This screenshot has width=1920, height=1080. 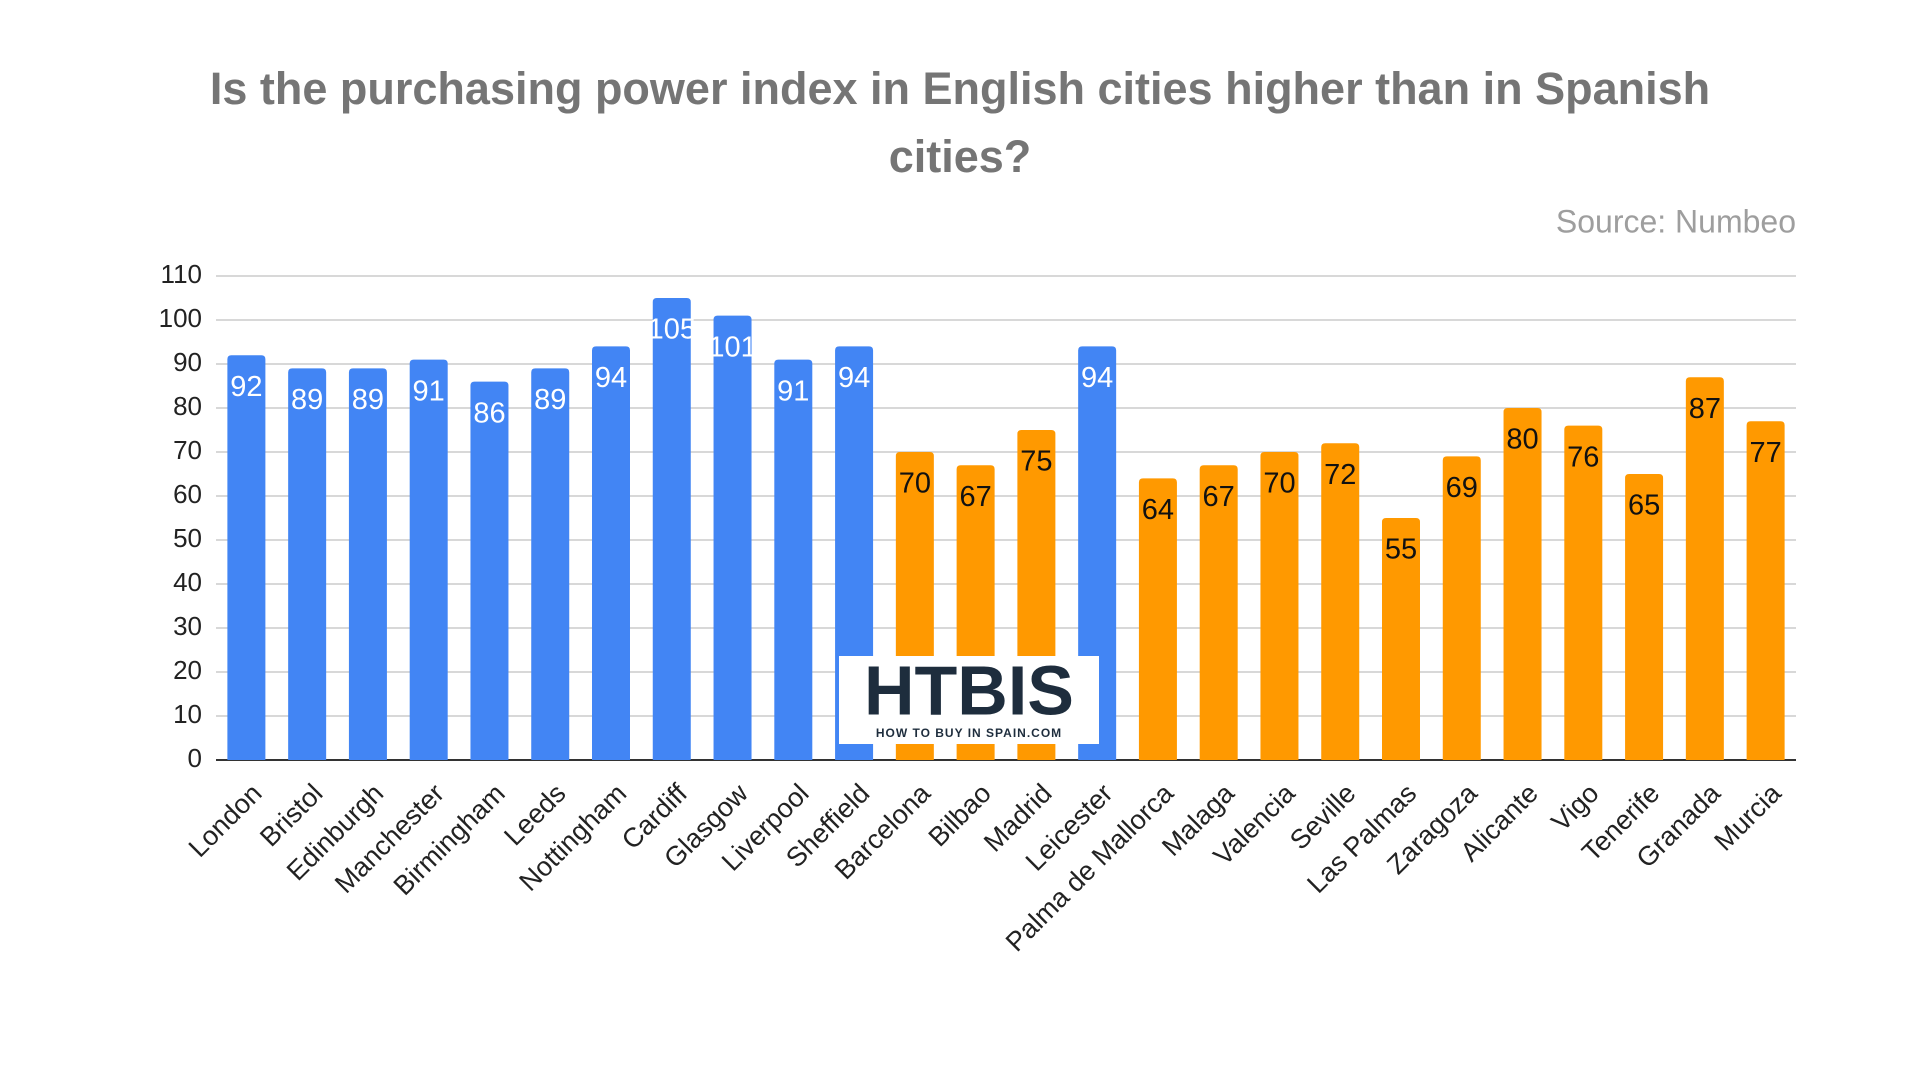 What do you see at coordinates (1036, 462) in the screenshot?
I see `data-label: 75` at bounding box center [1036, 462].